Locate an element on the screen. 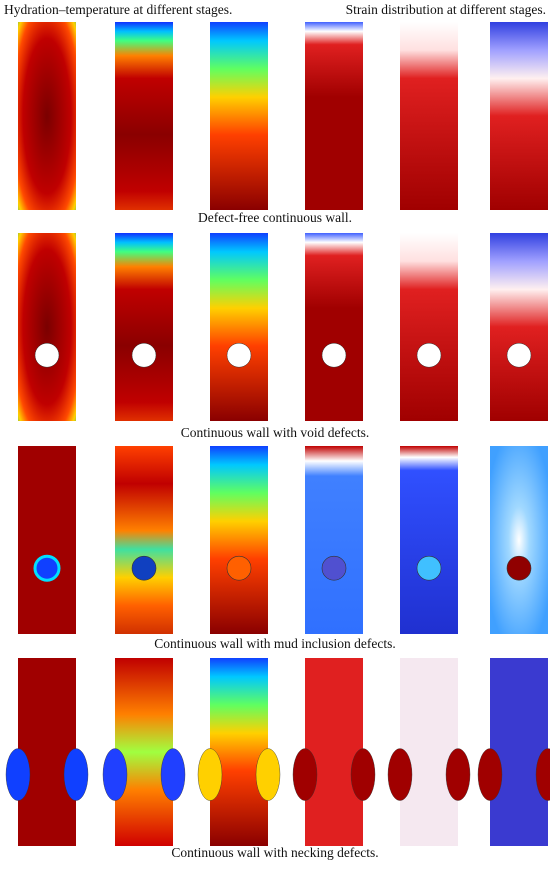 The height and width of the screenshot is (872, 550). row-caption: Continuous wall with void defects. is located at coordinates (275, 432).